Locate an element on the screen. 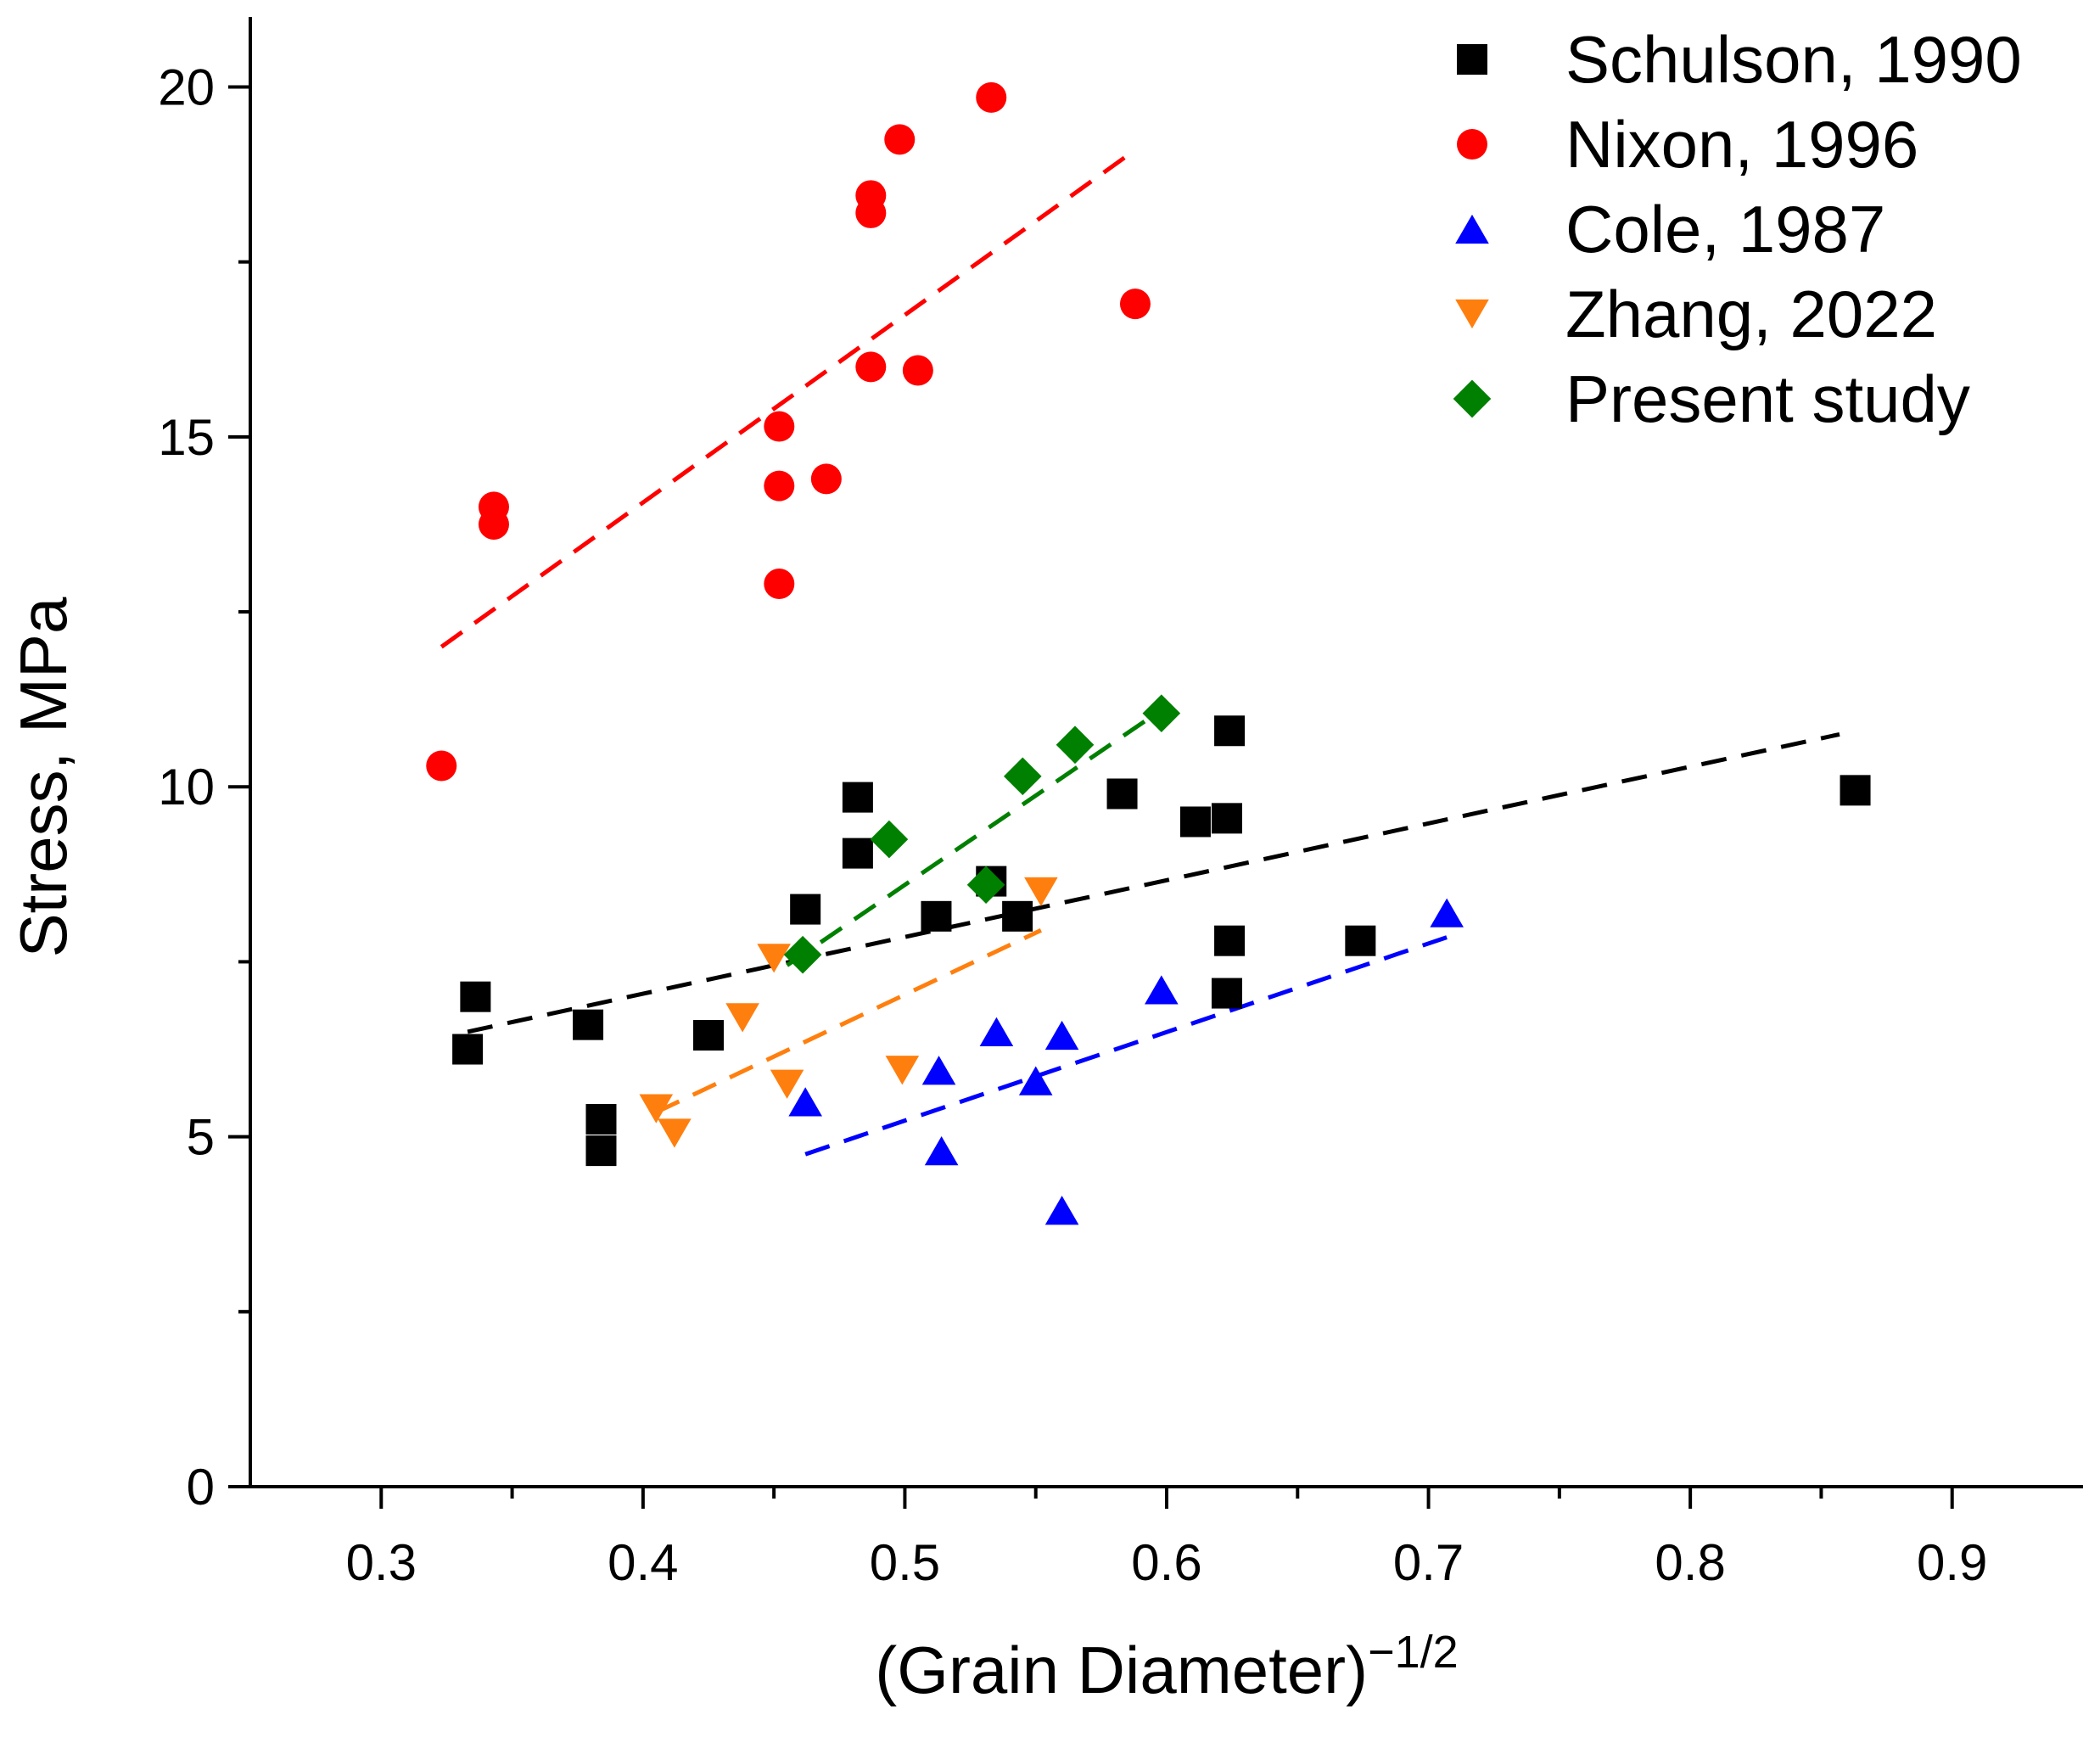 This screenshot has height=1737, width=2100. legend-item-0: Schulson, 1990 is located at coordinates (1739, 59).